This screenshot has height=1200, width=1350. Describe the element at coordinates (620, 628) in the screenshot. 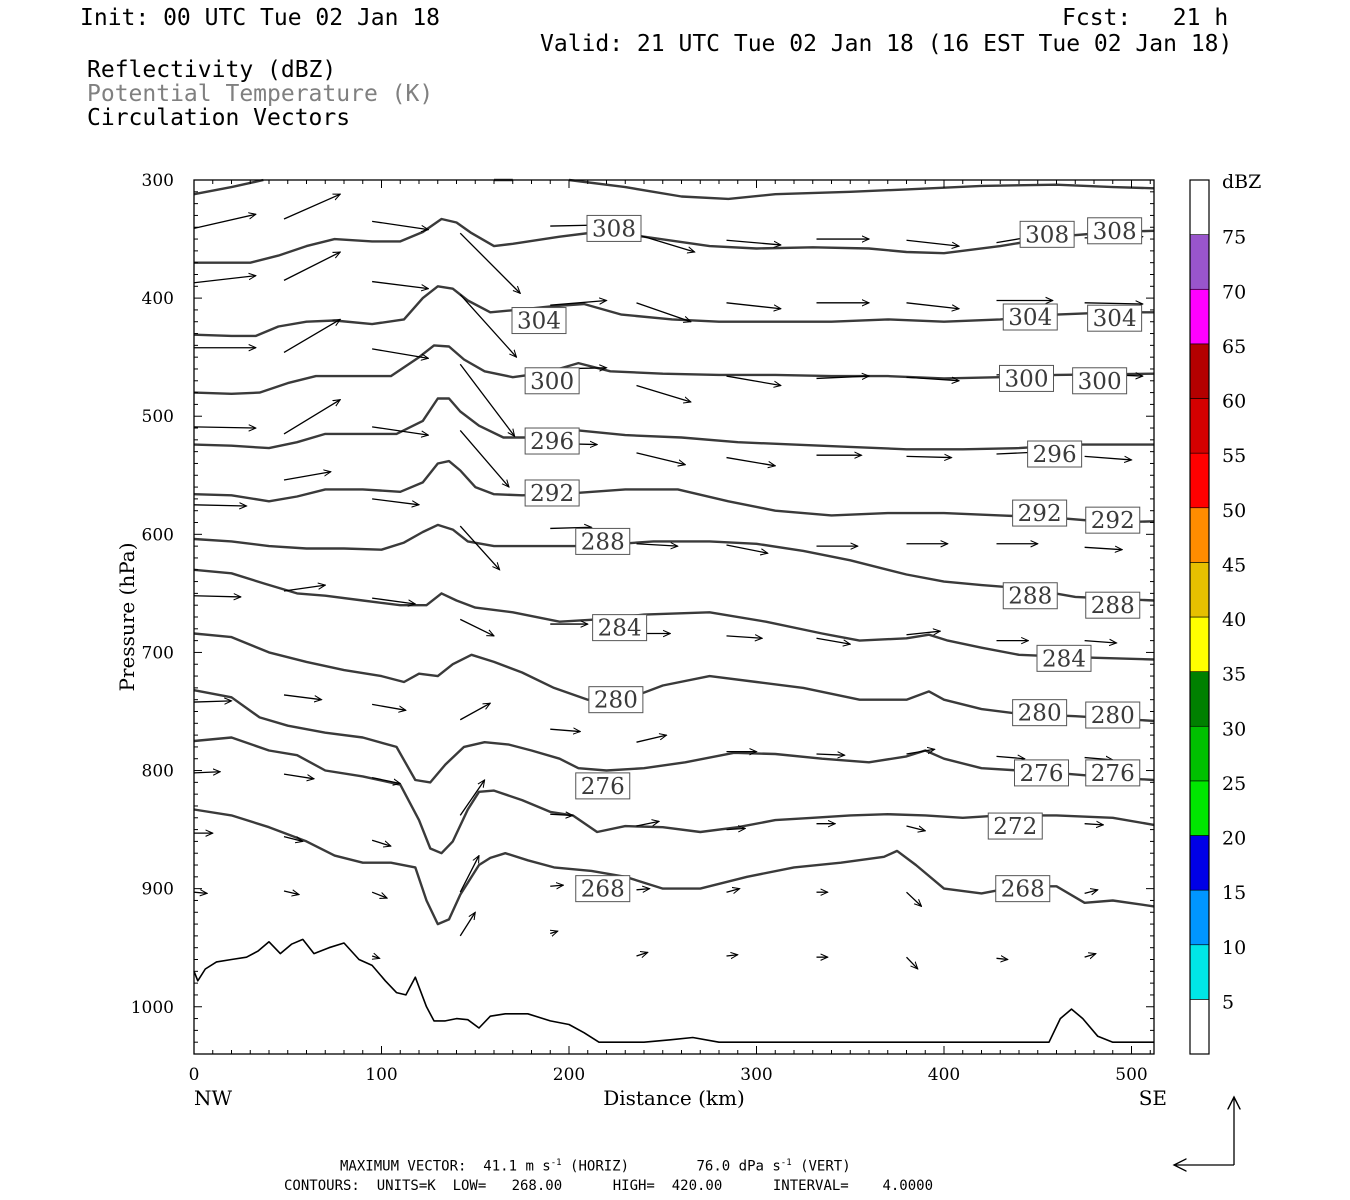

I see `contour-label-284: 284` at that location.